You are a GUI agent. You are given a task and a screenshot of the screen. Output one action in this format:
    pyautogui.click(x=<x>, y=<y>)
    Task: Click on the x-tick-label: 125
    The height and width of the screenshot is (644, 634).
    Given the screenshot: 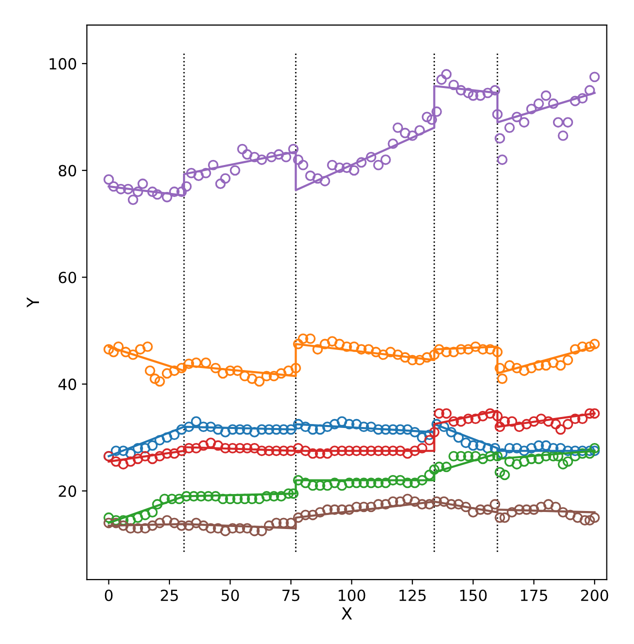 What is the action you would take?
    pyautogui.click(x=412, y=596)
    